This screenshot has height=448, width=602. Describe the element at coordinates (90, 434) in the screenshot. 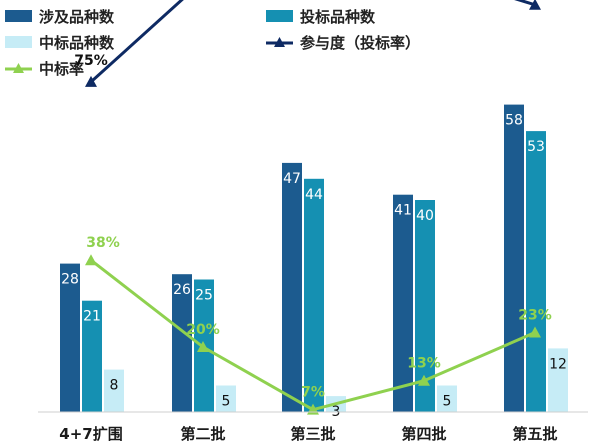

I see `x-tick-label: 4+7扩围` at that location.